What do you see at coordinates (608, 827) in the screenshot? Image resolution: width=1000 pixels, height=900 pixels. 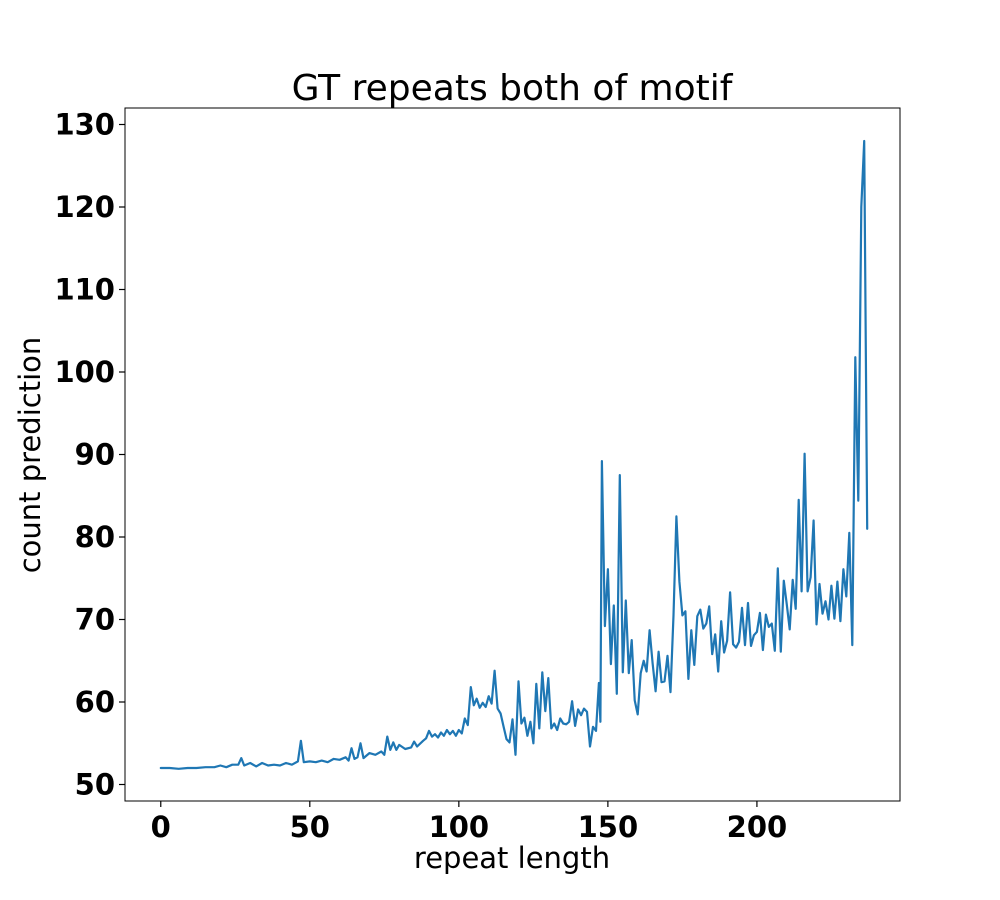 I see `x-tick-label: 150` at bounding box center [608, 827].